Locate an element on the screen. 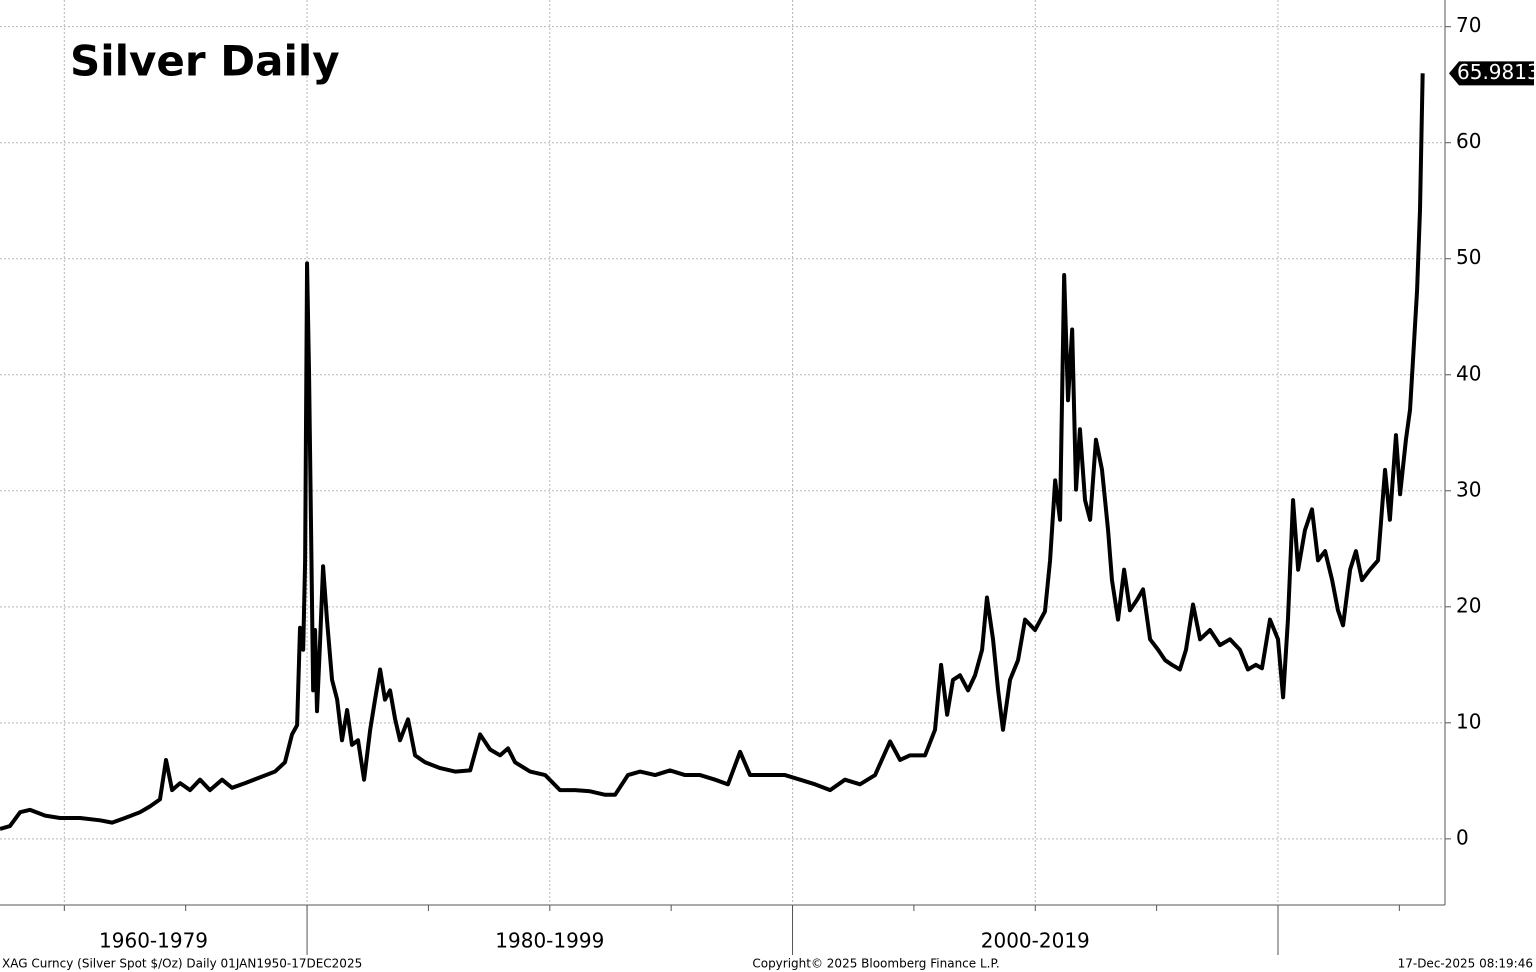 Image resolution: width=1536 pixels, height=972 pixels. y-tick-label: 0 is located at coordinates (1462, 837).